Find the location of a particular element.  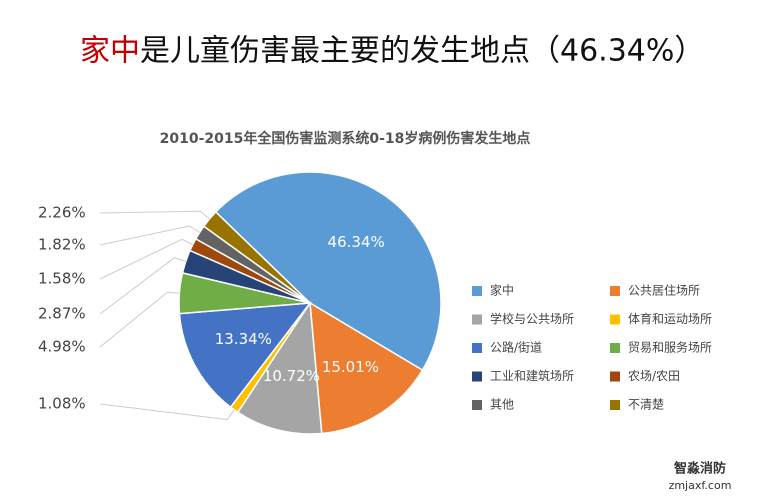

watermark-name: 智淼消防 is located at coordinates (700, 469).